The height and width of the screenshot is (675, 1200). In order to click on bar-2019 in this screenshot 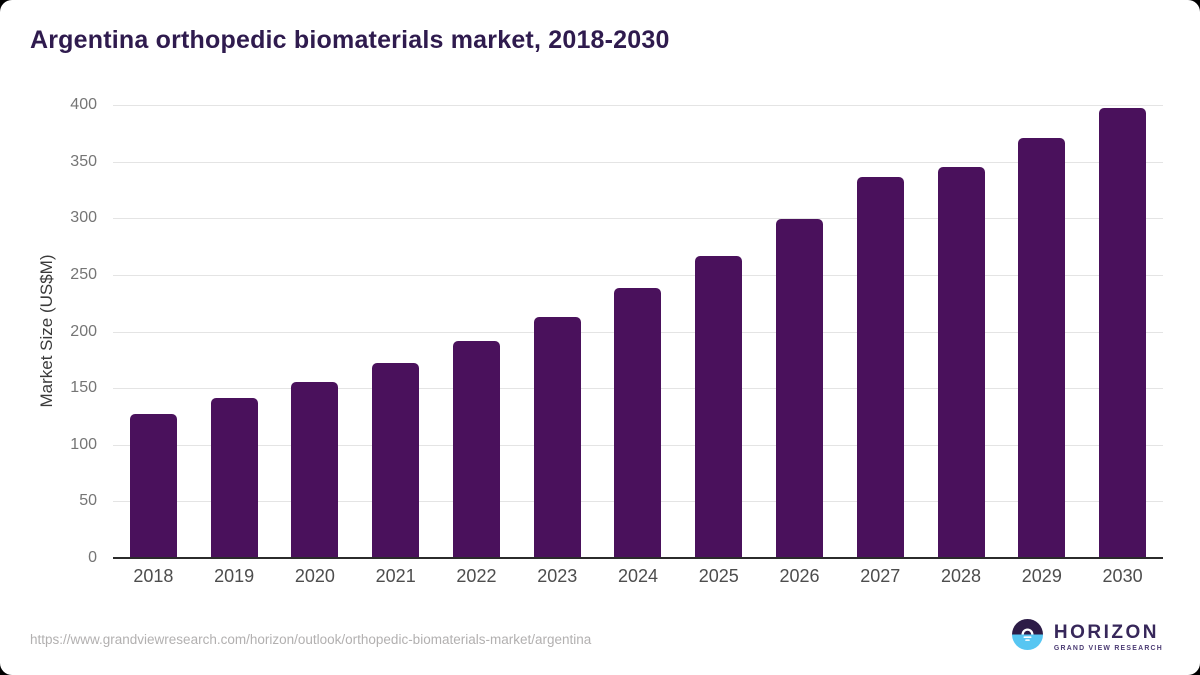, I will do `click(234, 478)`.